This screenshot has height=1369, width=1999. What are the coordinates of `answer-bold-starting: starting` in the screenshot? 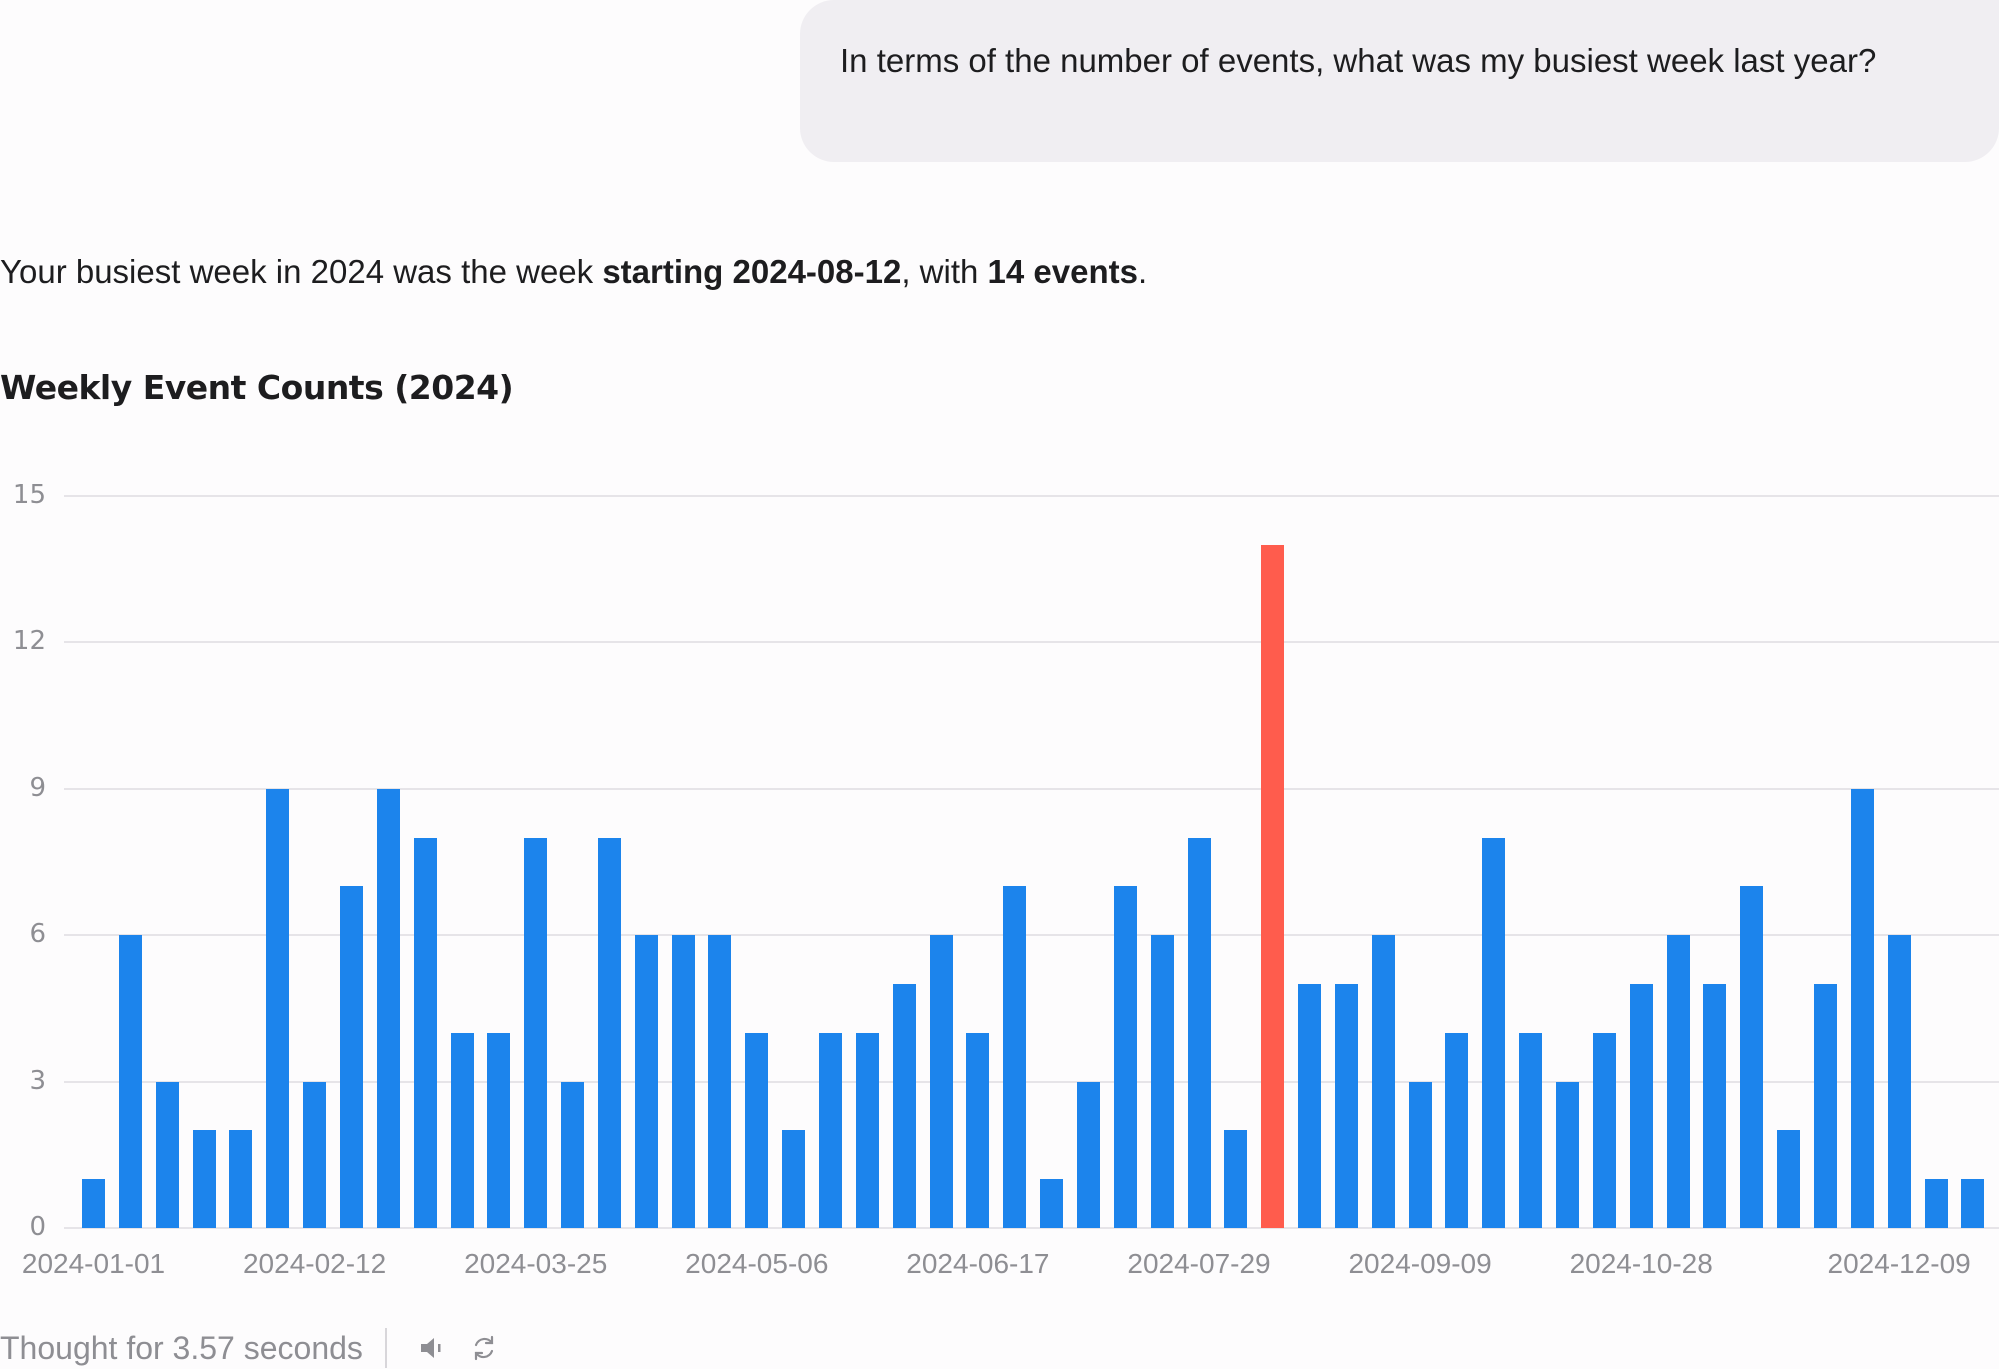 It's located at (663, 271).